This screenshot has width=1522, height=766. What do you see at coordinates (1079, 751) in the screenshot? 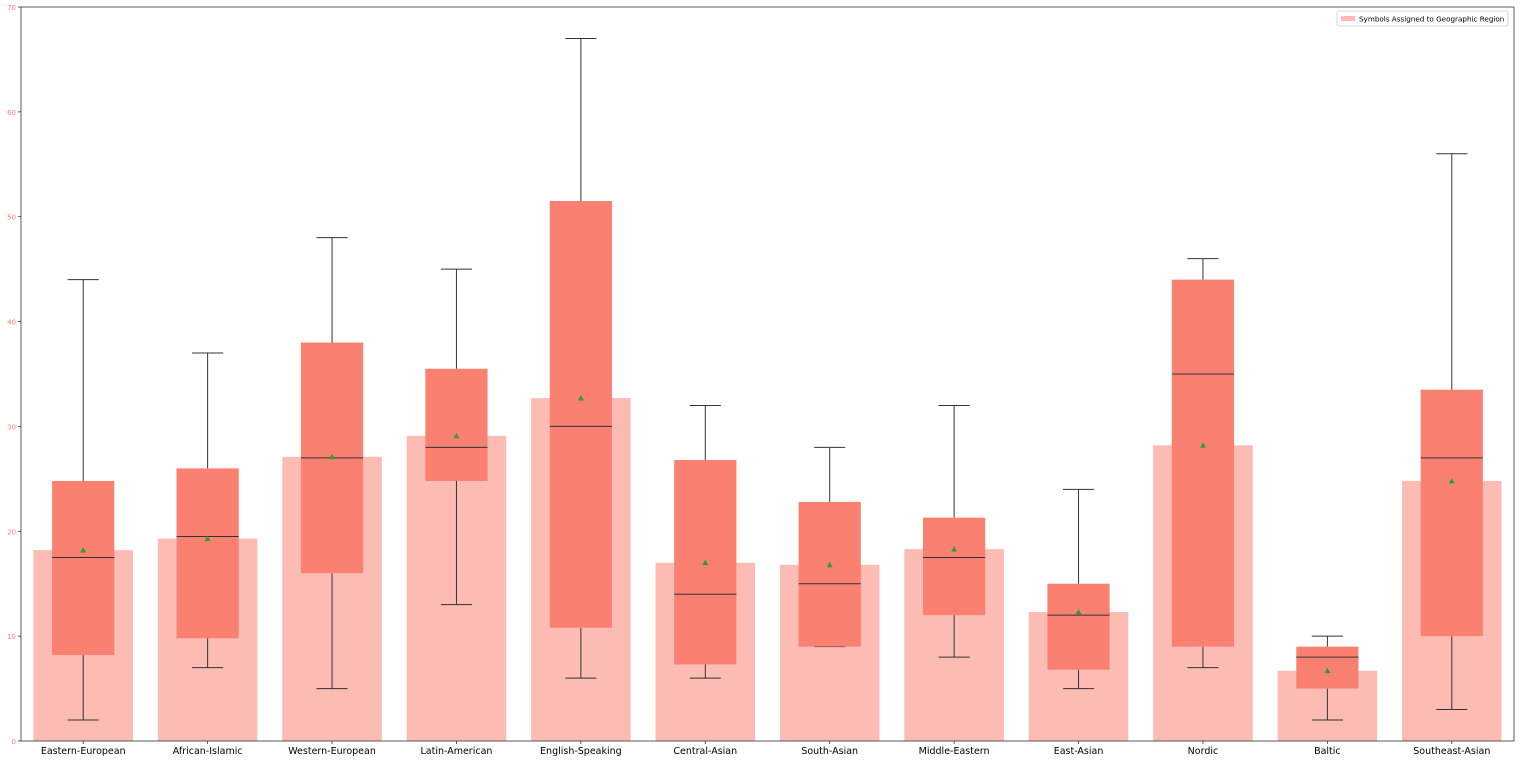
I see `x-tick-label: East-Asian` at bounding box center [1079, 751].